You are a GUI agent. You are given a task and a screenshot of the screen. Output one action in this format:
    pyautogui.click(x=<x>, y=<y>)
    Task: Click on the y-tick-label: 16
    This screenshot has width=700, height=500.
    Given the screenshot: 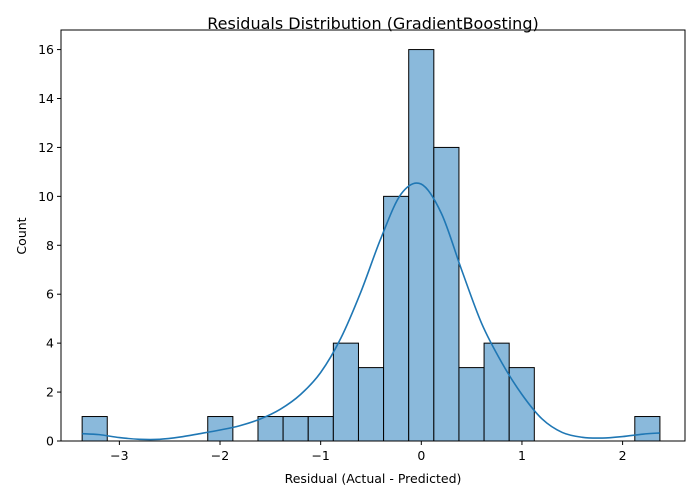 What is the action you would take?
    pyautogui.click(x=46, y=49)
    